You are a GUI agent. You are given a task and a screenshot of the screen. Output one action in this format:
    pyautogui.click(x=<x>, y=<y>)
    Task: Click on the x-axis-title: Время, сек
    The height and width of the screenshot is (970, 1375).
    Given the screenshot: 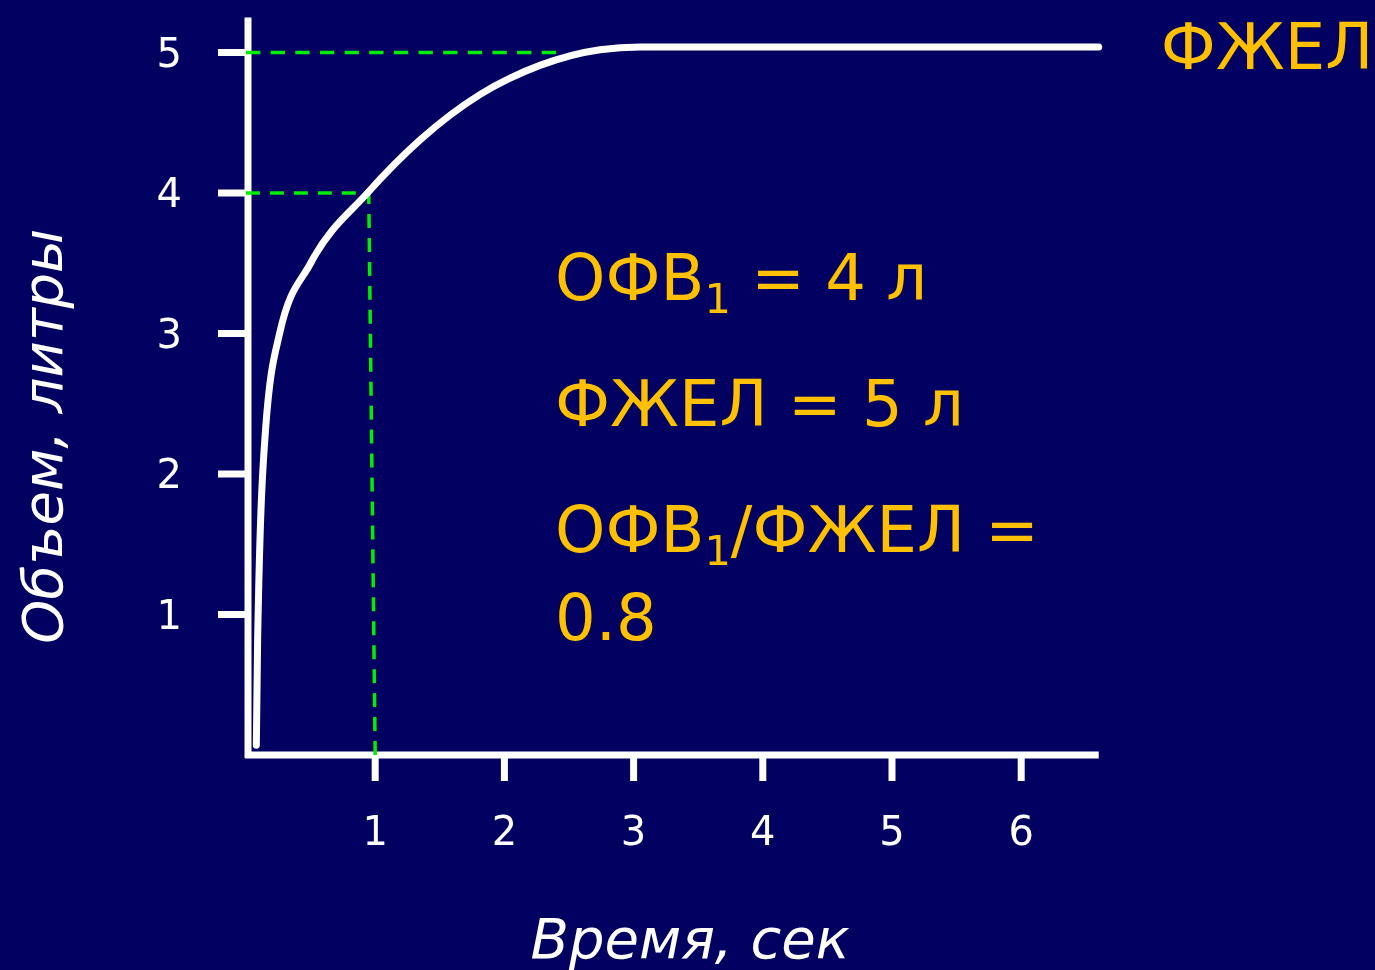 What is the action you would take?
    pyautogui.click(x=690, y=938)
    